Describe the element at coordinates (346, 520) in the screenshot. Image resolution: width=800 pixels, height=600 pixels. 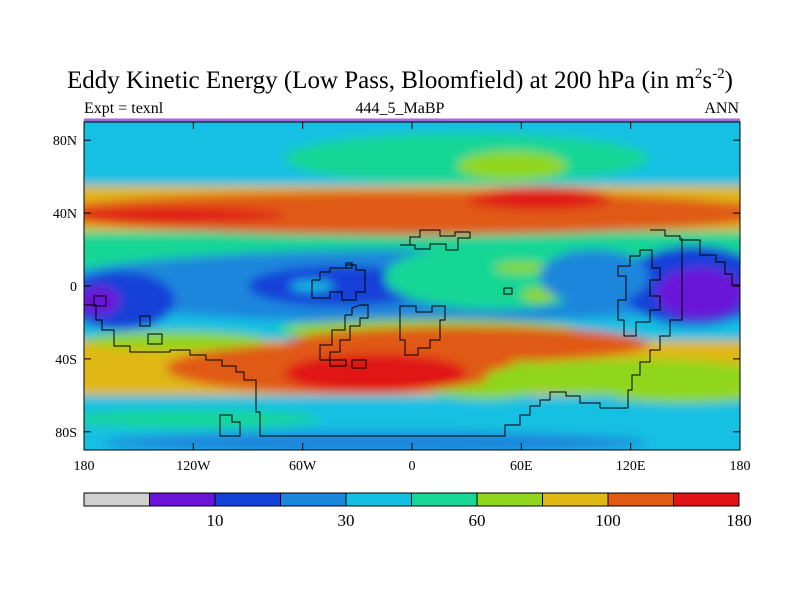
I see `colorbar-label: 30` at that location.